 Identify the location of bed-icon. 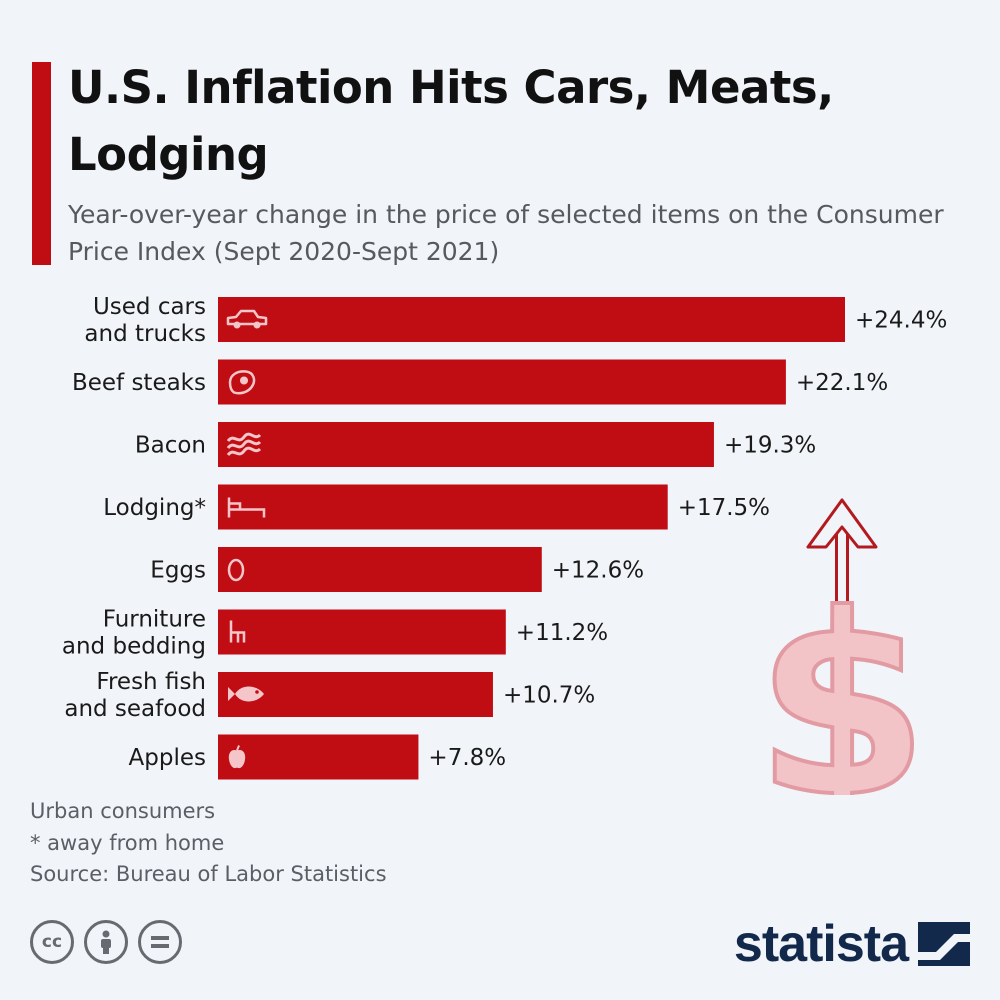
(246, 507).